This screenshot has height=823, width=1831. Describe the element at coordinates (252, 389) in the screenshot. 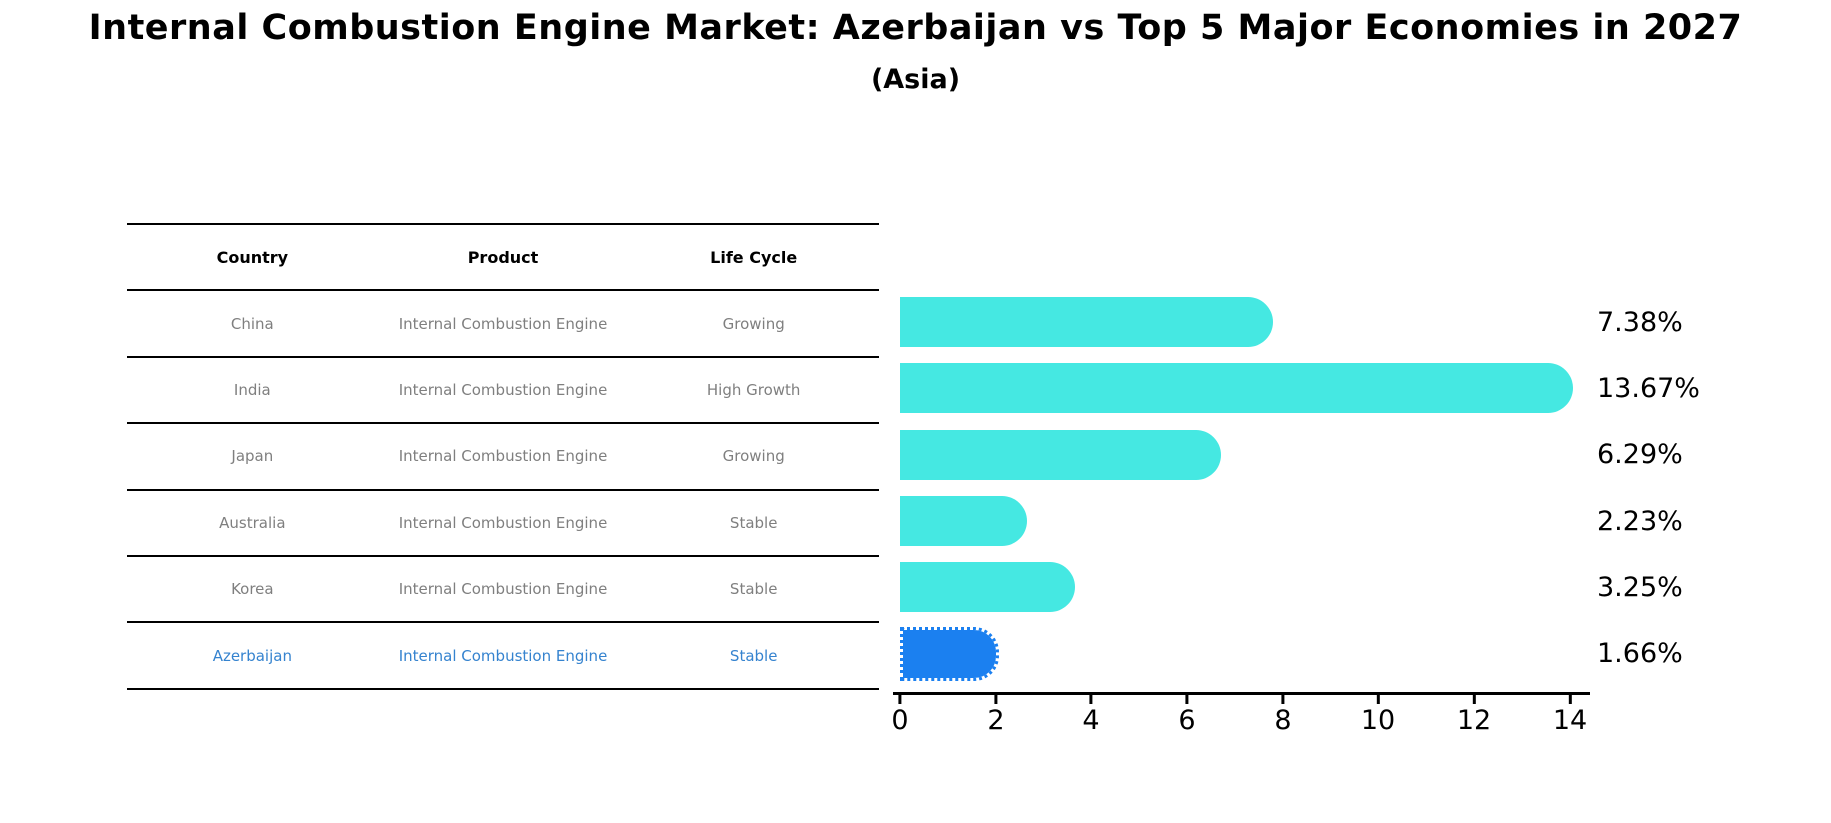

I see `cell-country: India` at that location.